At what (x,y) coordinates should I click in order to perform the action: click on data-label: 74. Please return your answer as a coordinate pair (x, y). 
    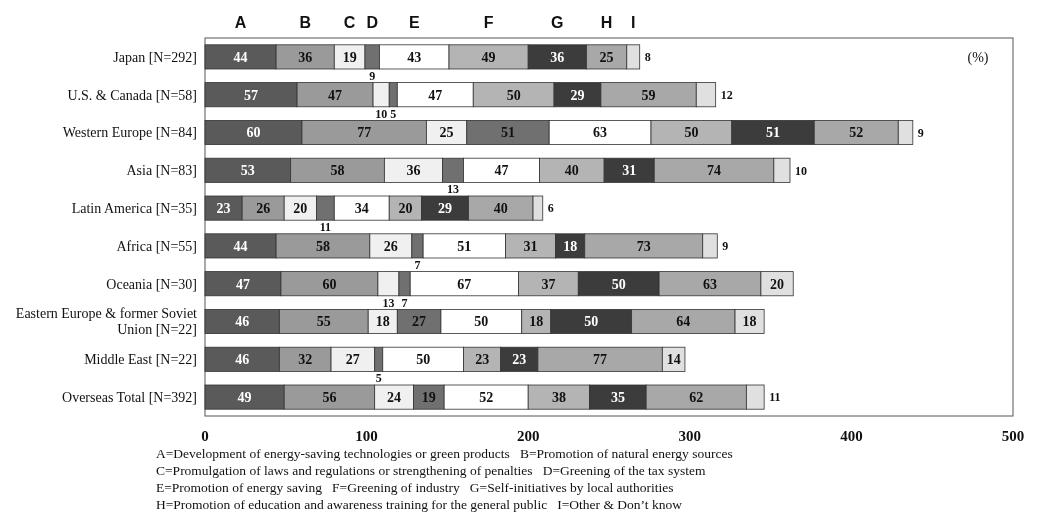
    Looking at the image, I should click on (714, 171).